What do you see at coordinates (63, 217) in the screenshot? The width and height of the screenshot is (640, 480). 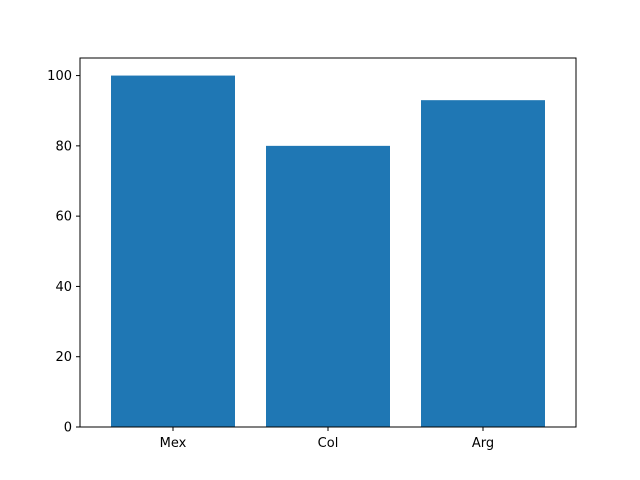 I see `y-tick-label: 60` at bounding box center [63, 217].